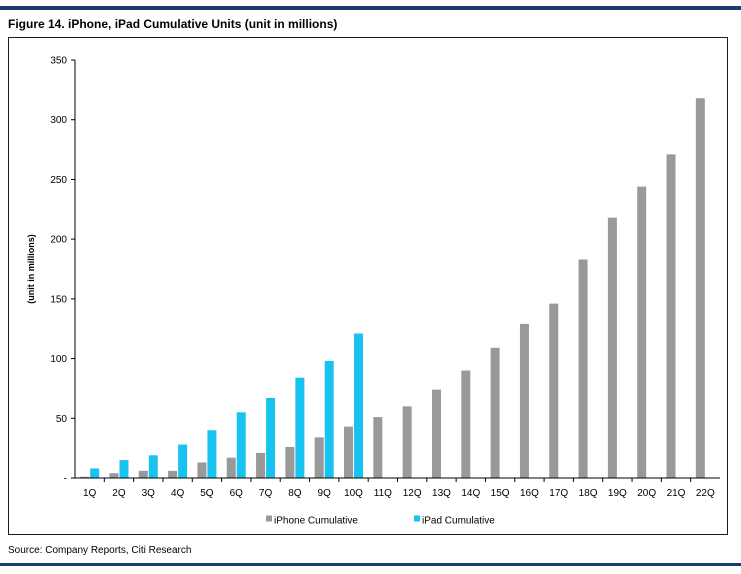  What do you see at coordinates (458, 521) in the screenshot?
I see `legend-label-ipad: iPad Cumulative` at bounding box center [458, 521].